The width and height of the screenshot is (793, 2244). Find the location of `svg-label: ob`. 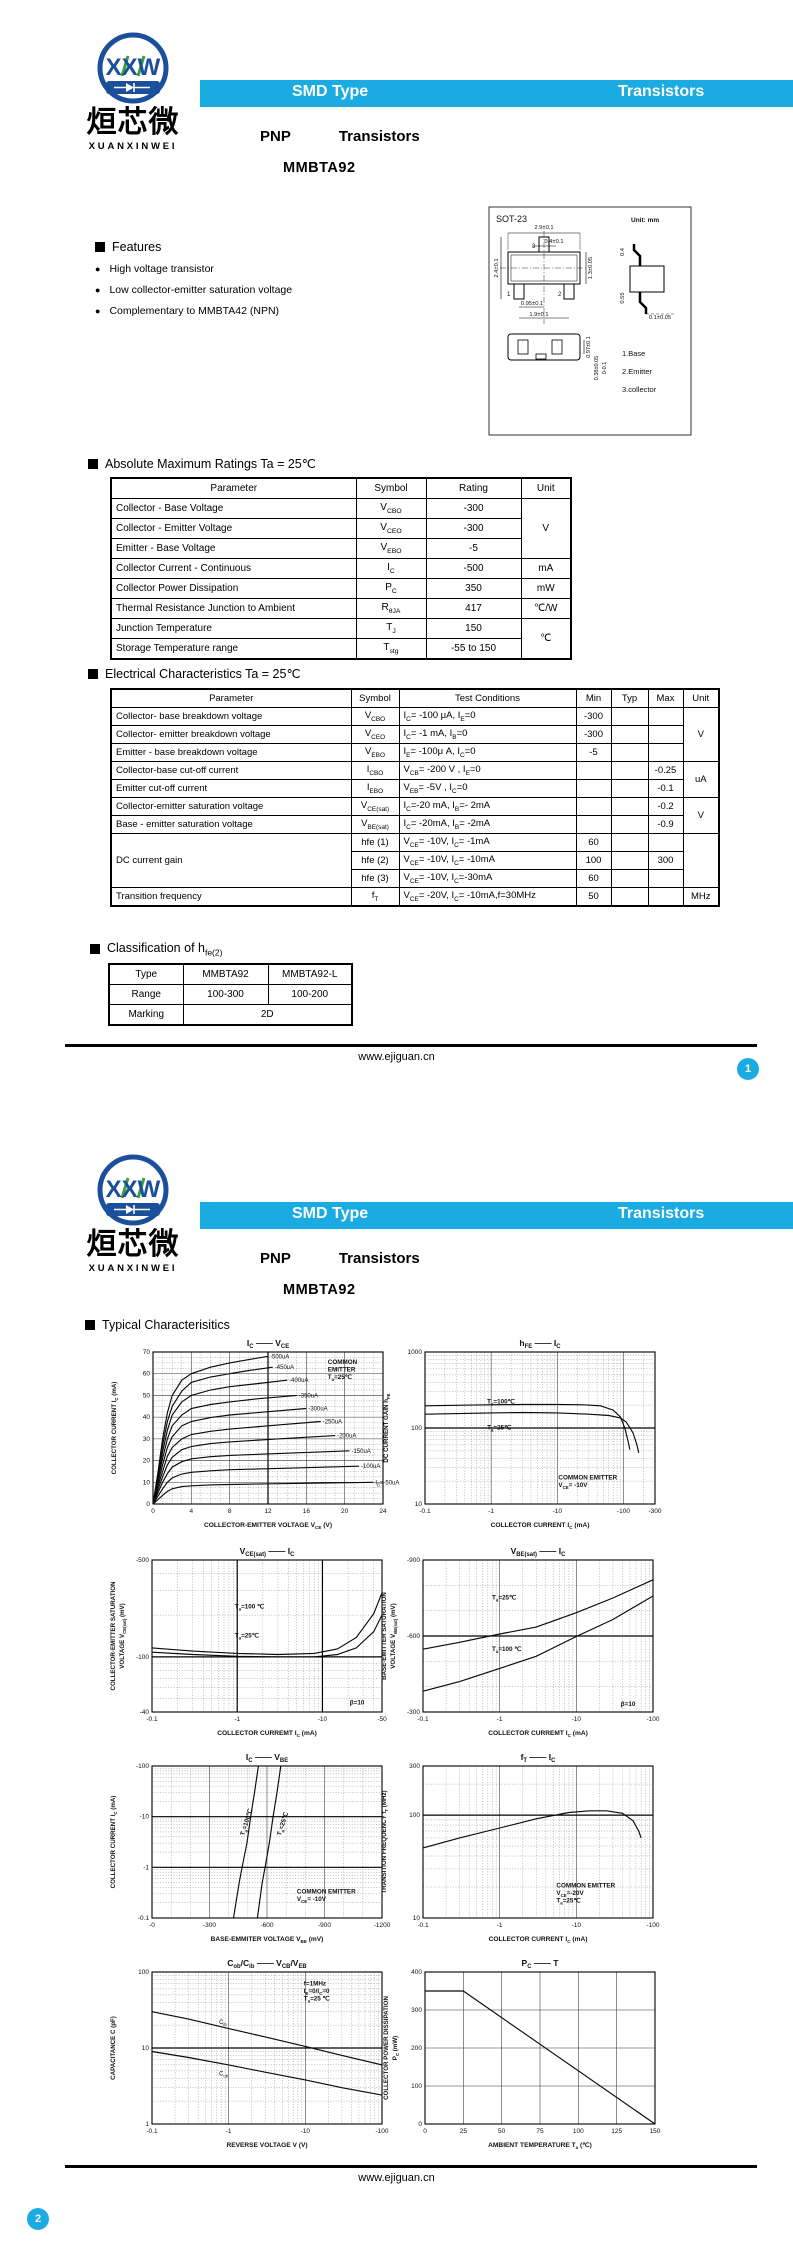

svg-label: ob is located at coordinates (237, 1967).